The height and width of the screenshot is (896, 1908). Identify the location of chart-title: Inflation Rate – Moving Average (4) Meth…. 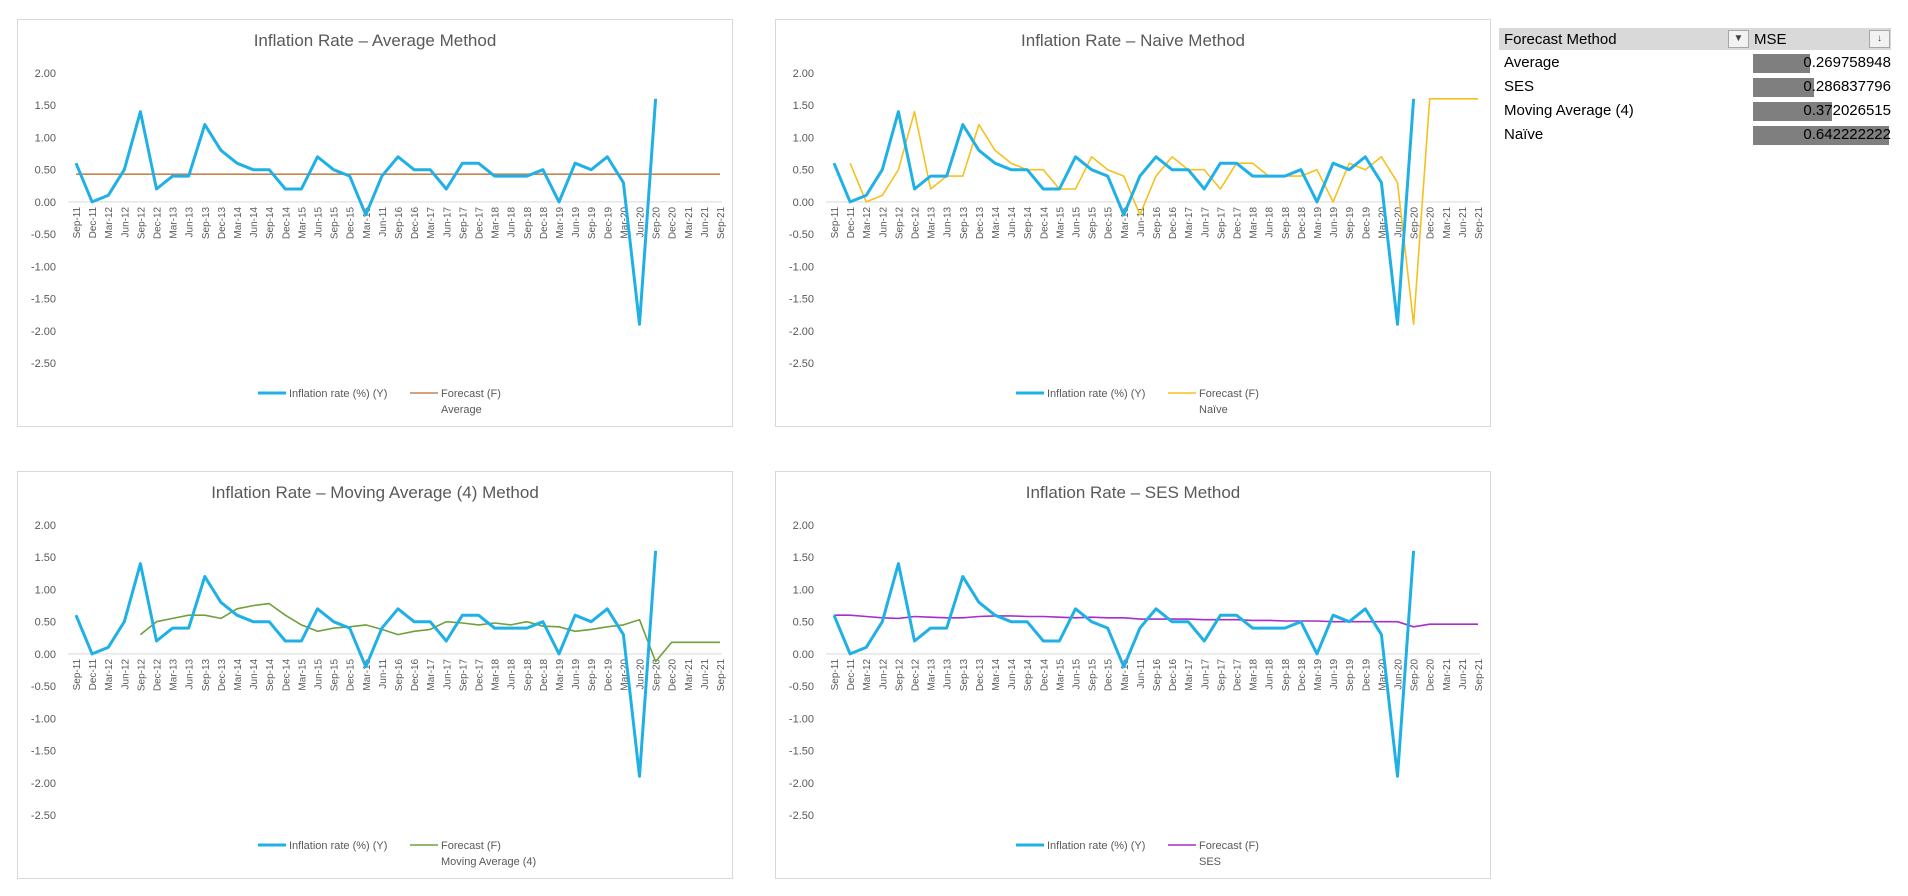
(375, 492).